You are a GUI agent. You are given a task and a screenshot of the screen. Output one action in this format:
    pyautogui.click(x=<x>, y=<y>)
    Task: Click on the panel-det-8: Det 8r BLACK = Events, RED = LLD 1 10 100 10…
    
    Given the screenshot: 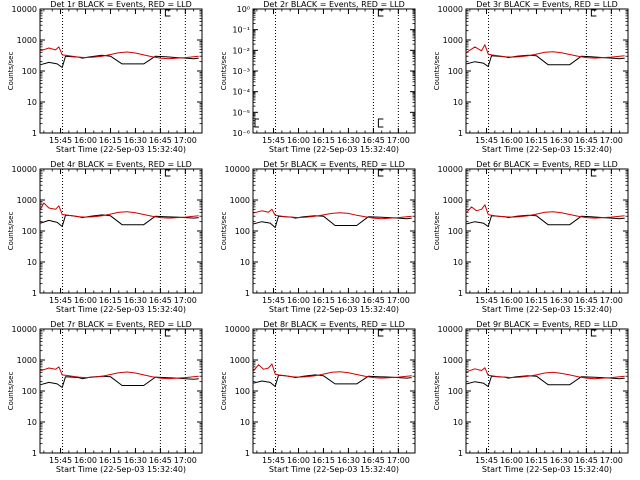 What is the action you would take?
    pyautogui.click(x=318, y=397)
    